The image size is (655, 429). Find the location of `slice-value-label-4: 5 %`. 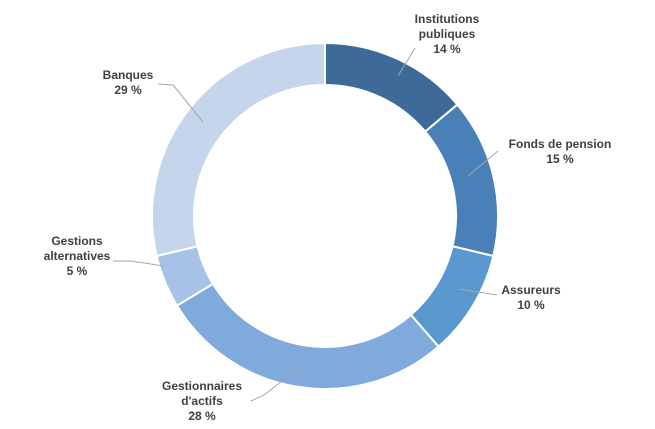

slice-value-label-4: 5 % is located at coordinates (77, 271).